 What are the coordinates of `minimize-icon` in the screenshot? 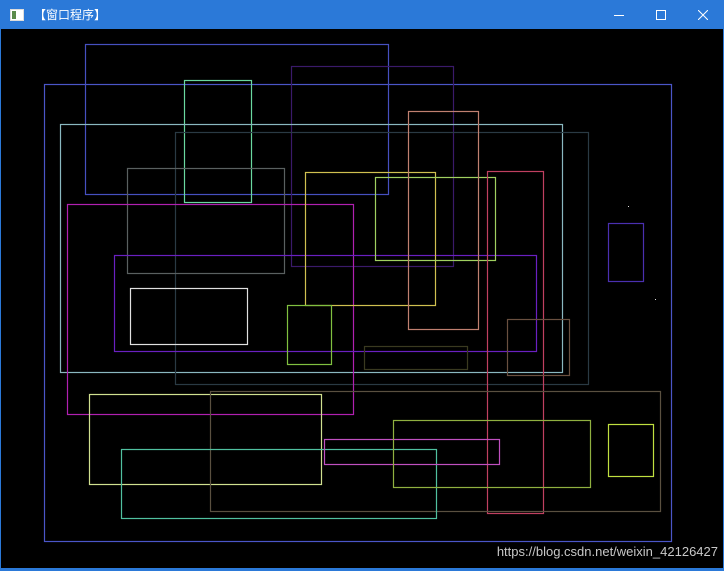 It's located at (619, 15).